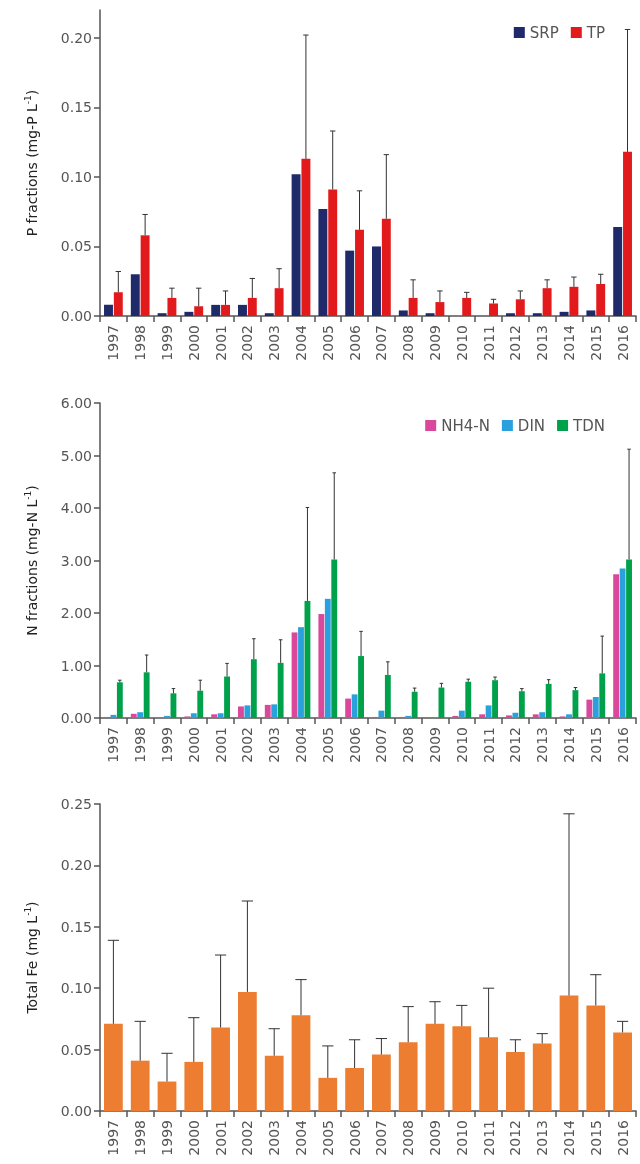  Describe the element at coordinates (531, 425) in the screenshot. I see `legend-label: DIN` at that location.